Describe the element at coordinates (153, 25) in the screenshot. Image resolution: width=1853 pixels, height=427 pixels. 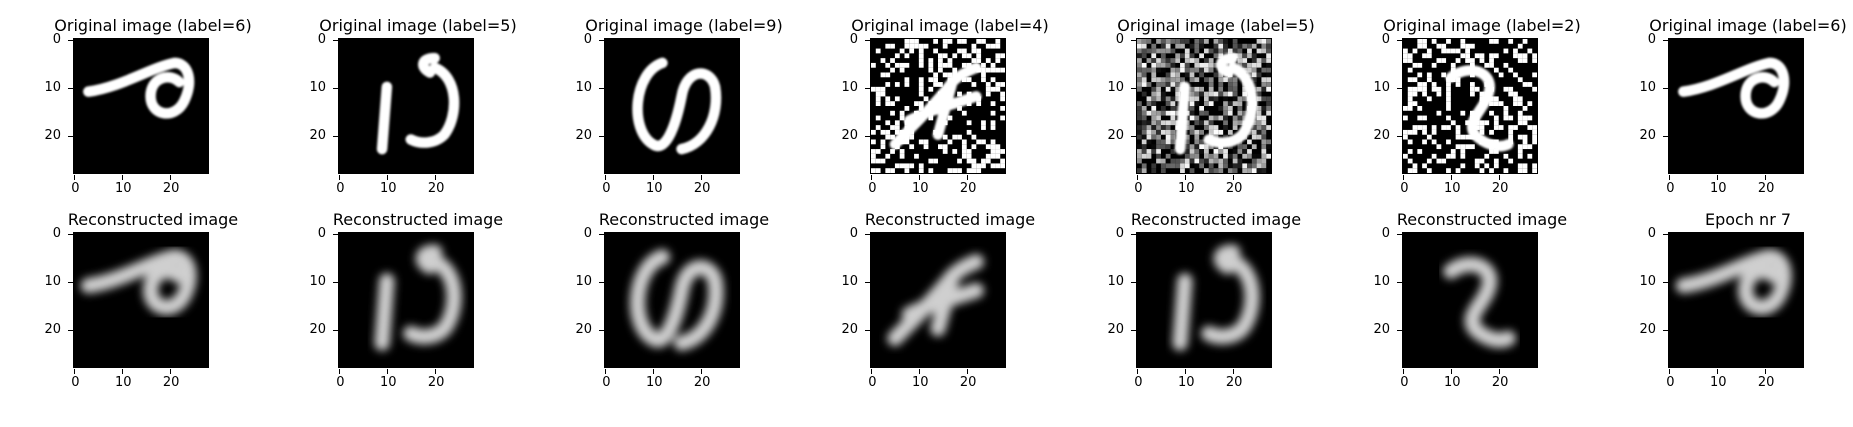
I see `panel-title: Original image (label=6)` at that location.